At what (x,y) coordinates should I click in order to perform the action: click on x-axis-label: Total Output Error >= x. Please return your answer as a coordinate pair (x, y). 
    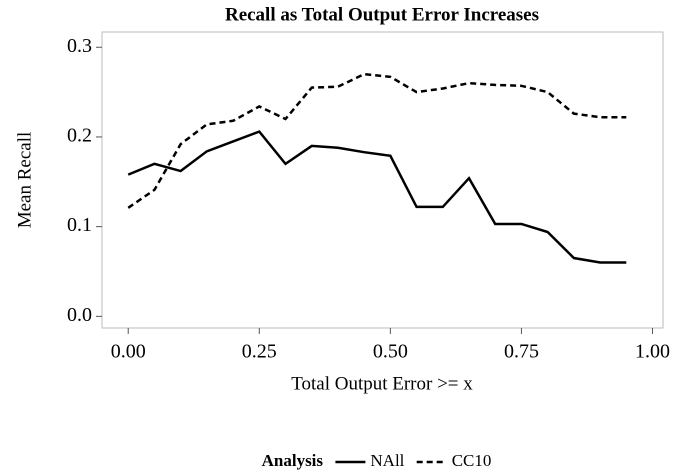
    Looking at the image, I should click on (382, 383).